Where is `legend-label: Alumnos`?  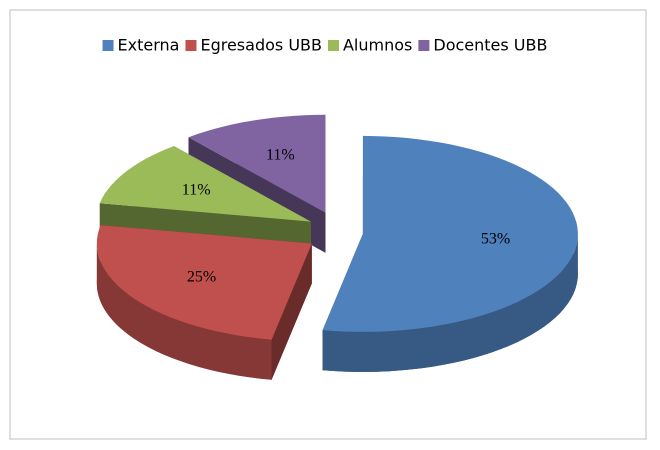 legend-label: Alumnos is located at coordinates (377, 45).